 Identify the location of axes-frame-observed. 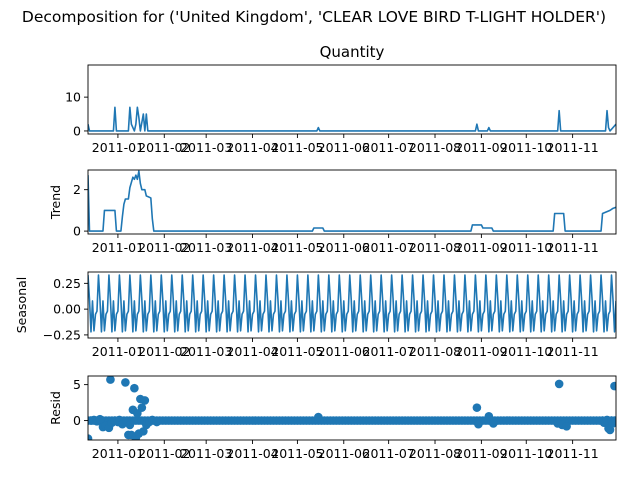
(352, 99).